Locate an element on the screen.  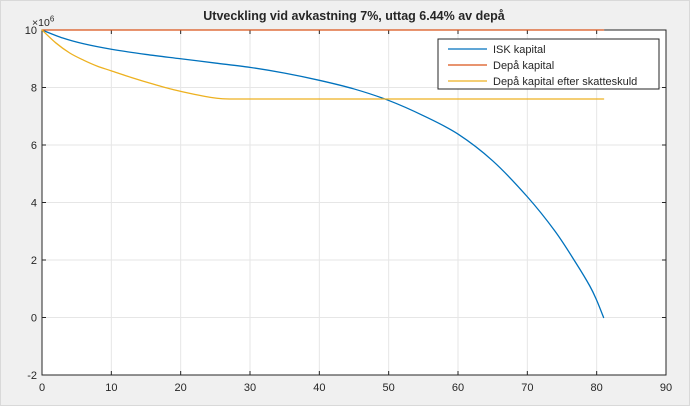
x-tick-label: 60 is located at coordinates (458, 388).